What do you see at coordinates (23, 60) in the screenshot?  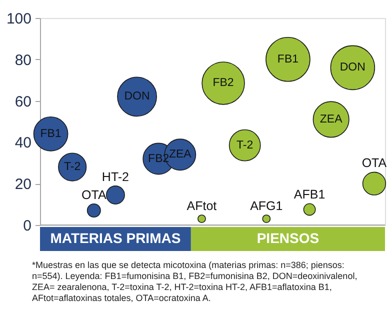 I see `y-tick-label: 80` at bounding box center [23, 60].